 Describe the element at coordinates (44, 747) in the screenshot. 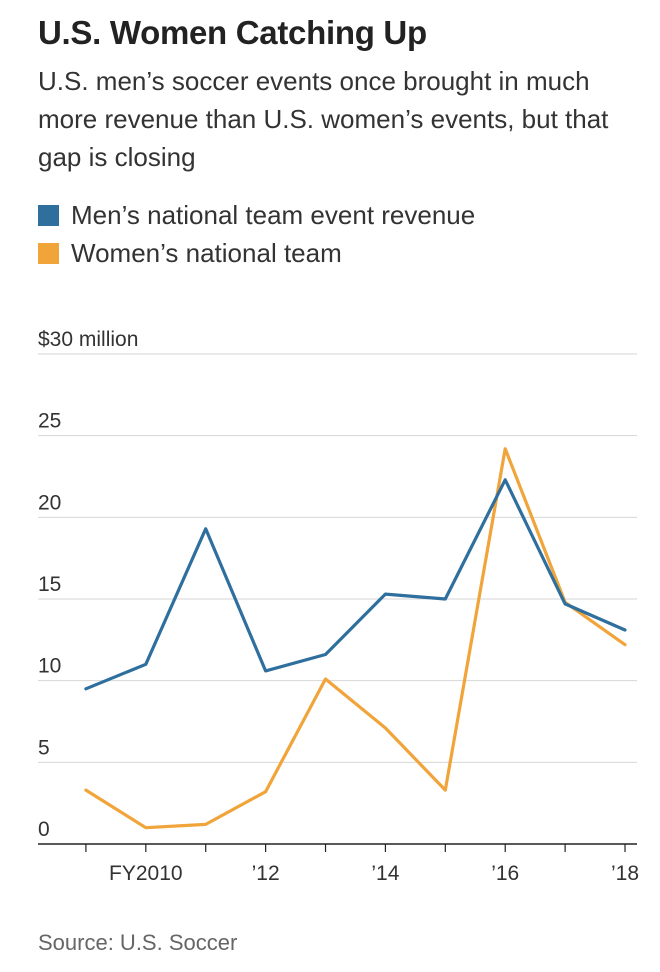

I see `y-tick-label-5: 5` at that location.